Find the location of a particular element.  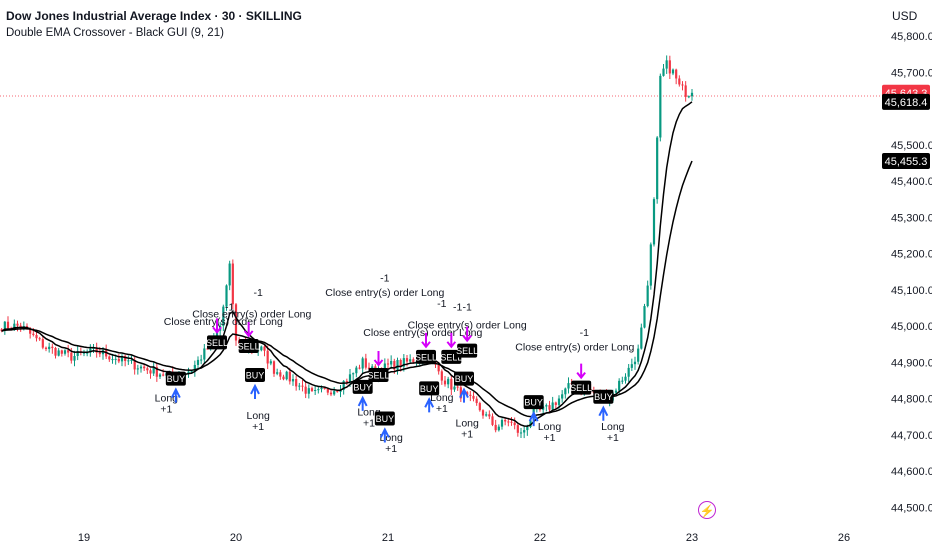

x-tick-label: 20 is located at coordinates (236, 538).